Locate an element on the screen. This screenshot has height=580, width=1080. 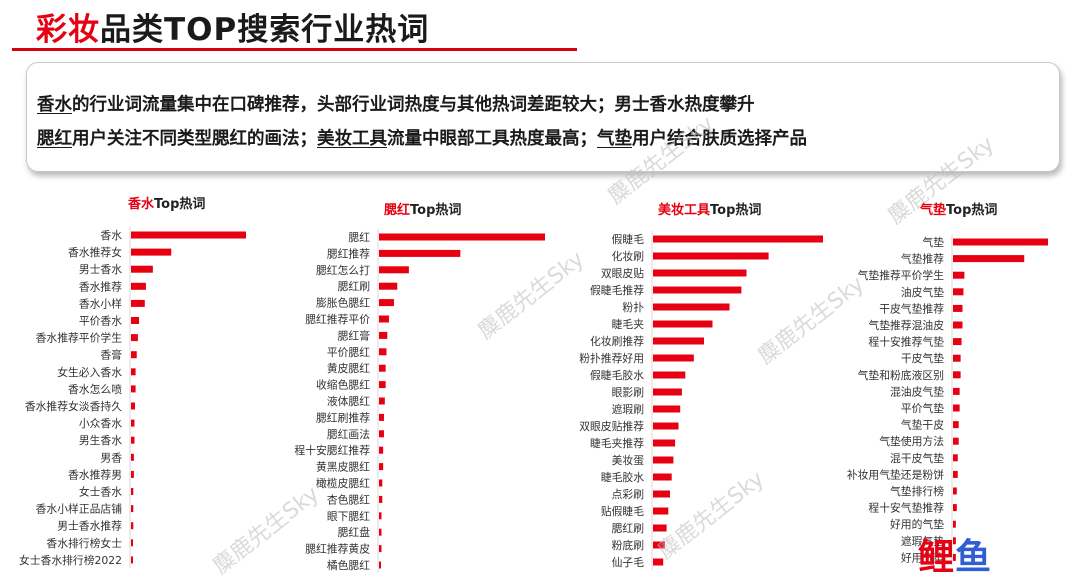
category-label: 粉扑 is located at coordinates (633, 307).